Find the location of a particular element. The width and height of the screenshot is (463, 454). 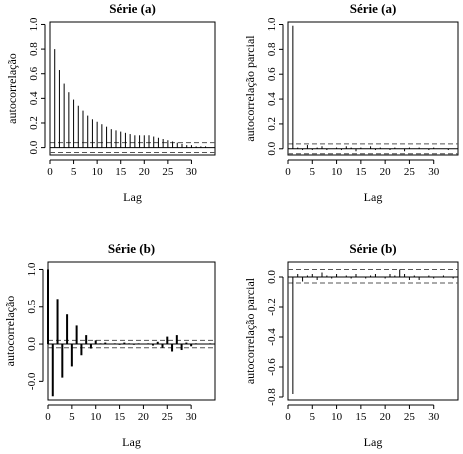

y-tick-label: -0.2 is located at coordinates (272, 306).